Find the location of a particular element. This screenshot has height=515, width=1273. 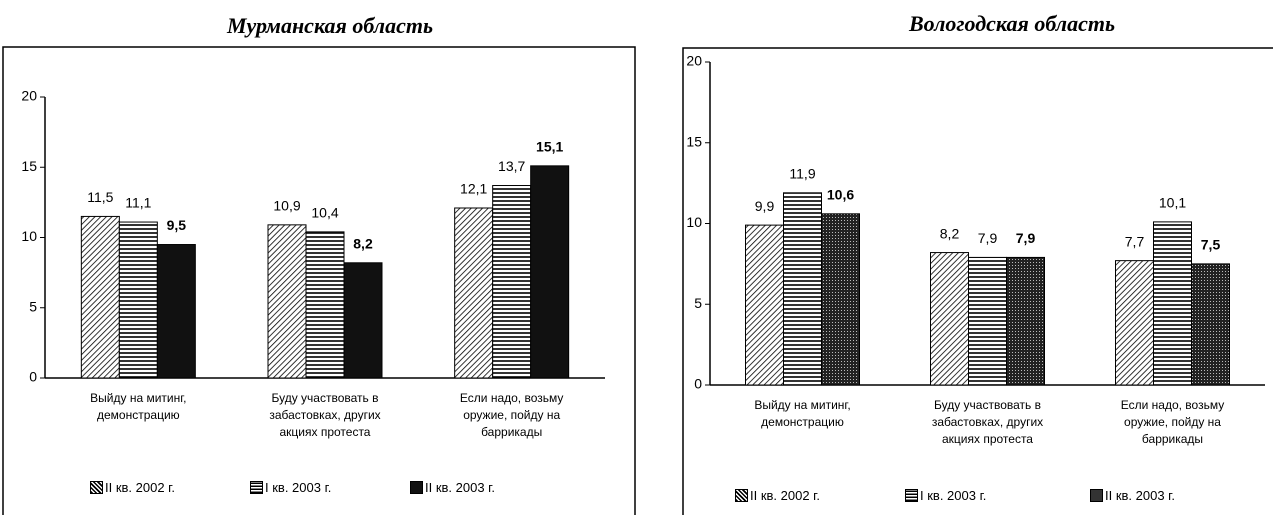

data-label: 7,5 is located at coordinates (1211, 245).